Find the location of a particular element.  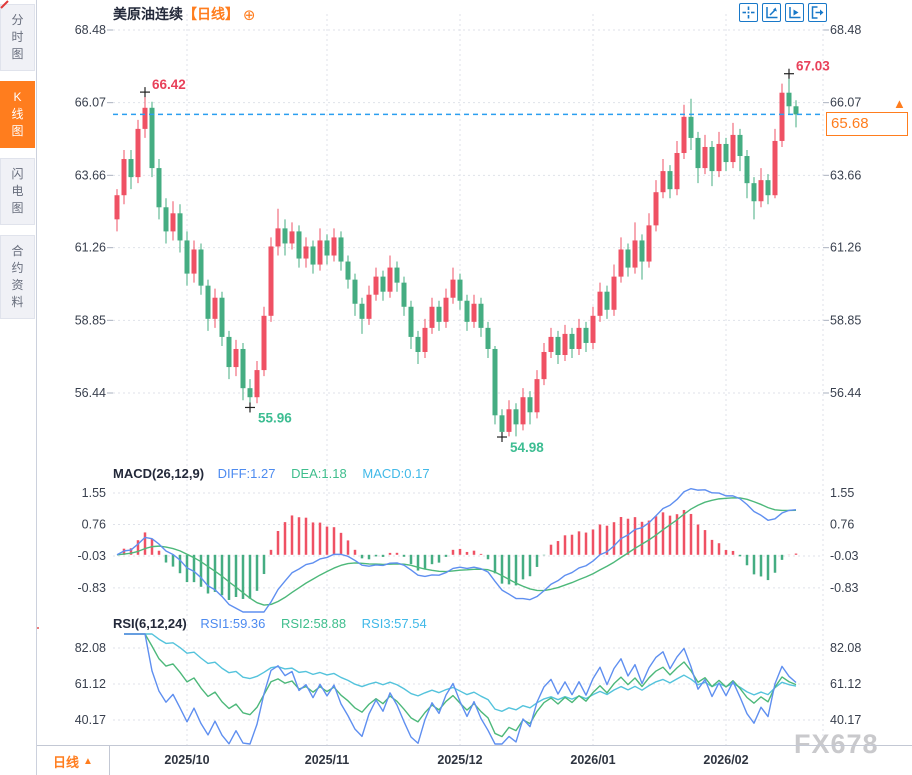

chart-title: 美原油连续【日线】 ⊕ is located at coordinates (184, 14).